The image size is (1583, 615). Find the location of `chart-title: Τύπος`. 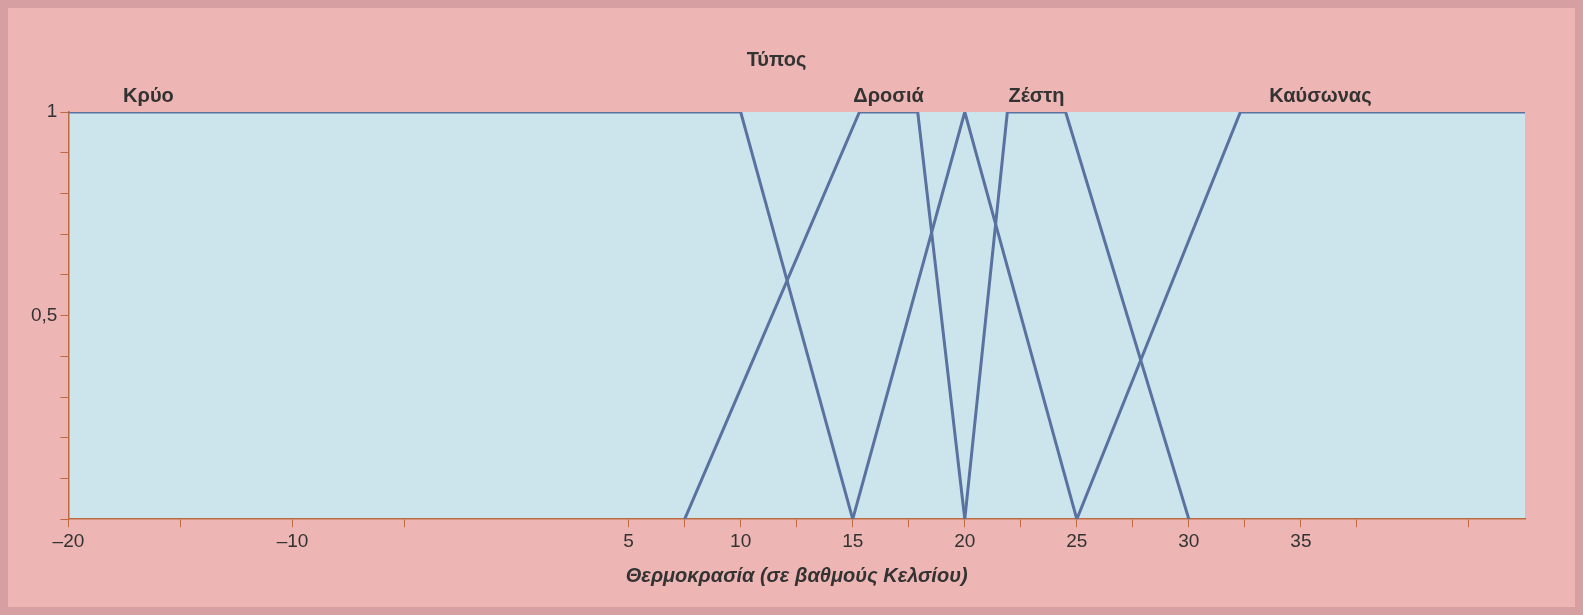

chart-title: Τύπος is located at coordinates (776, 58).